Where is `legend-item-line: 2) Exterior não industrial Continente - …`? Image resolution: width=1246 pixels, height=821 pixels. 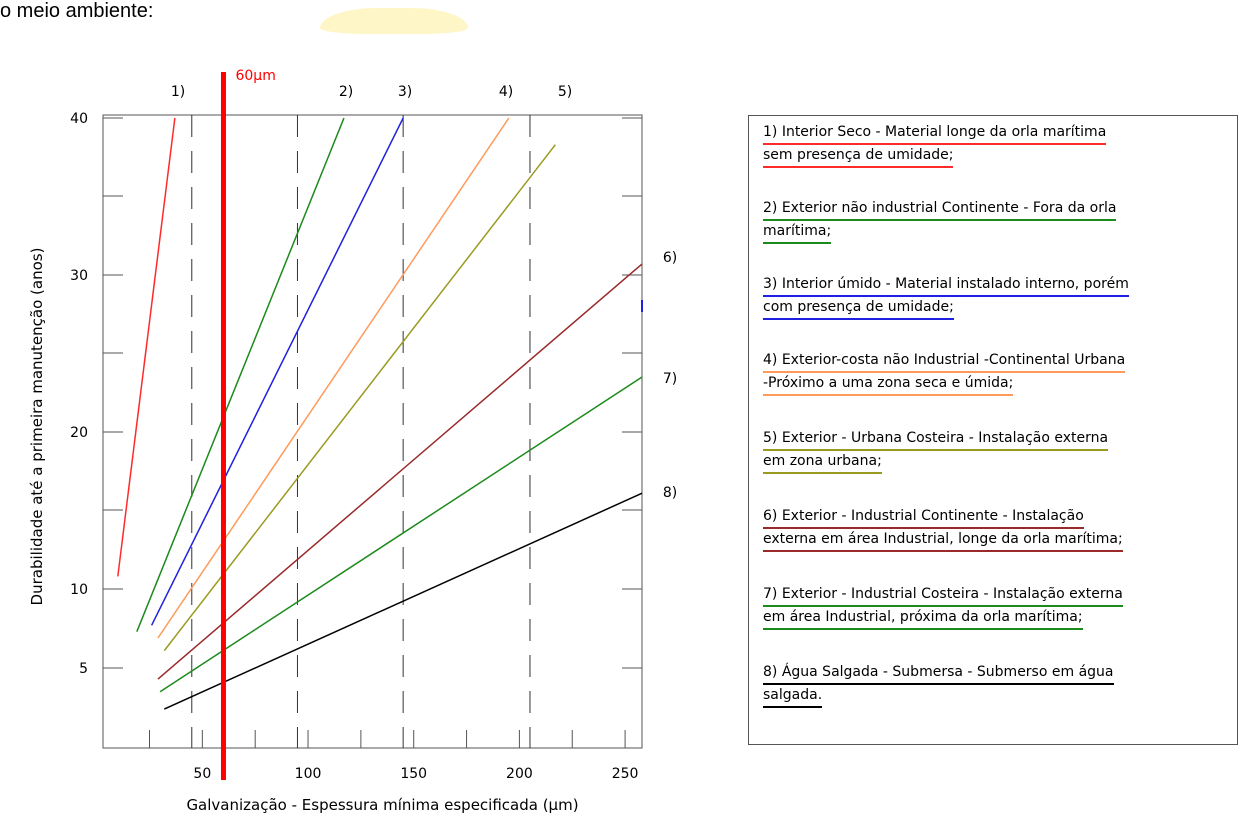
legend-item-line: 2) Exterior não industrial Continente - … is located at coordinates (940, 209).